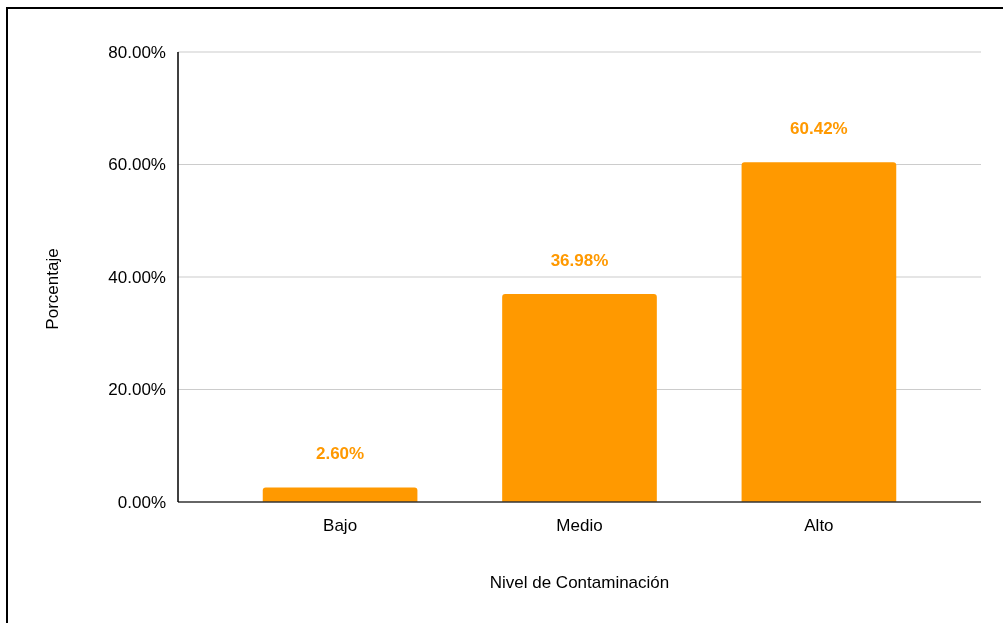 This screenshot has height=623, width=1003. Describe the element at coordinates (819, 129) in the screenshot. I see `data-label: 60.42%` at that location.